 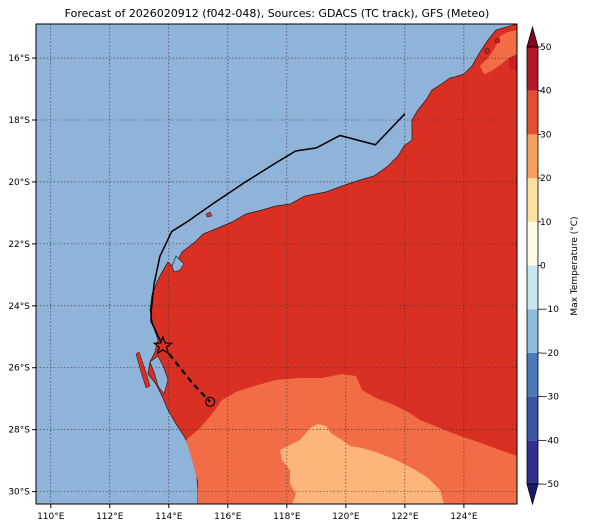 What do you see at coordinates (22, 276) in the screenshot?
I see `lat-tick-labels: 16°S 18°S 20°S 22°S 24°S 26°S 28°S 30°S` at bounding box center [22, 276].